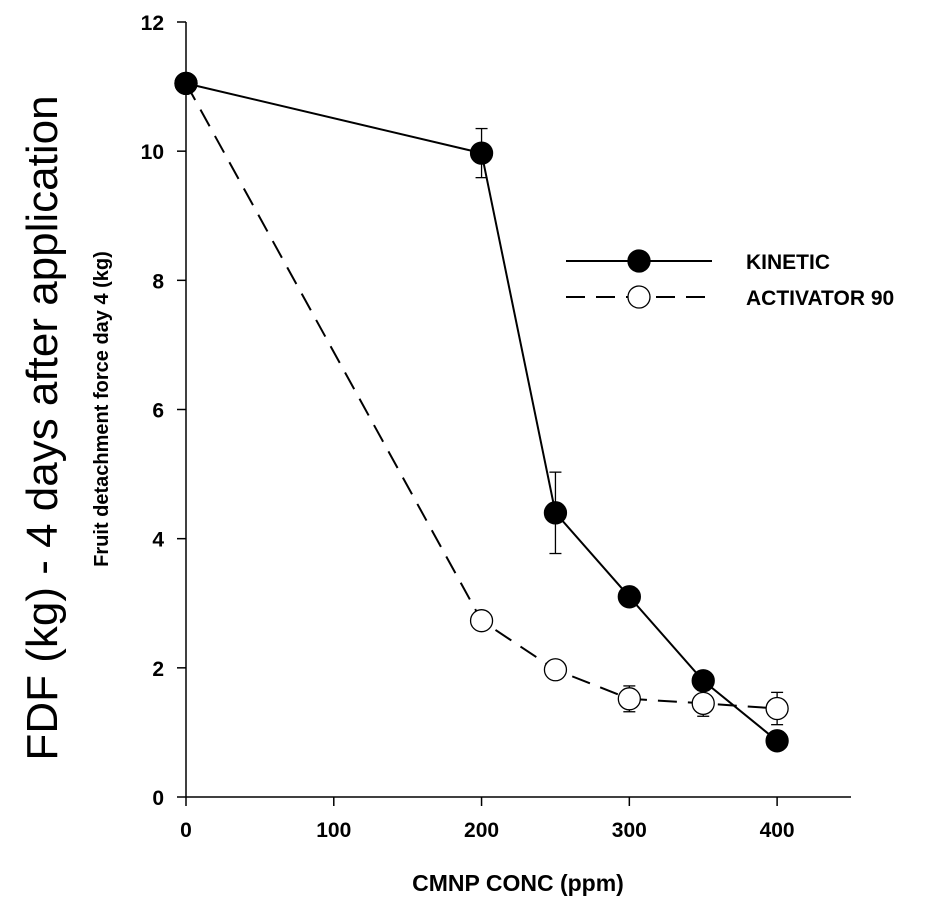 This screenshot has height=916, width=943. Describe the element at coordinates (158, 411) in the screenshot. I see `y-tick-label: 6` at that location.